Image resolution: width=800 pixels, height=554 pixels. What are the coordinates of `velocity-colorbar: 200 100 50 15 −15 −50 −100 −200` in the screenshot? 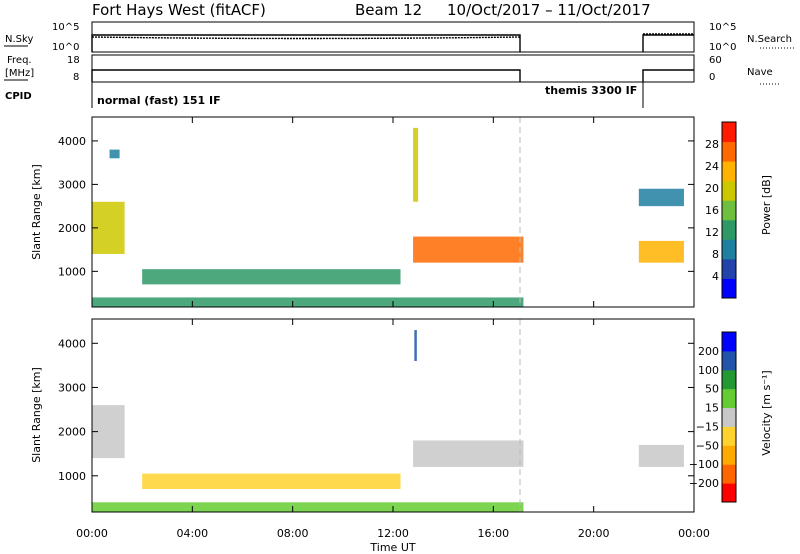 It's located at (713, 417).